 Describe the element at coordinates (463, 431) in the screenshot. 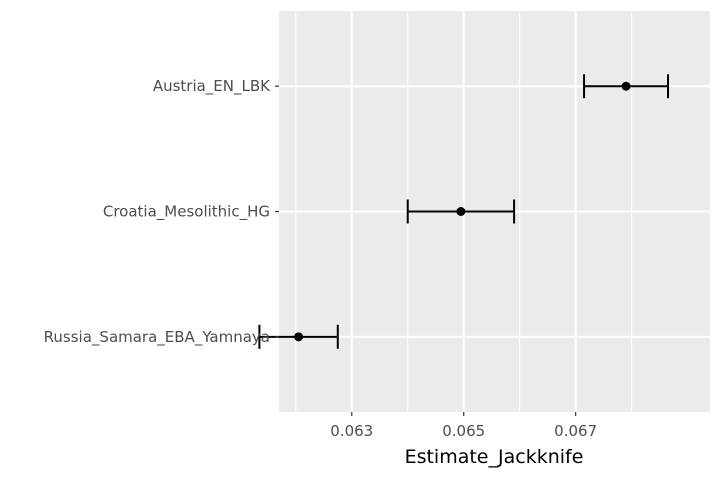

I see `x-tick-label: 0.065` at that location.